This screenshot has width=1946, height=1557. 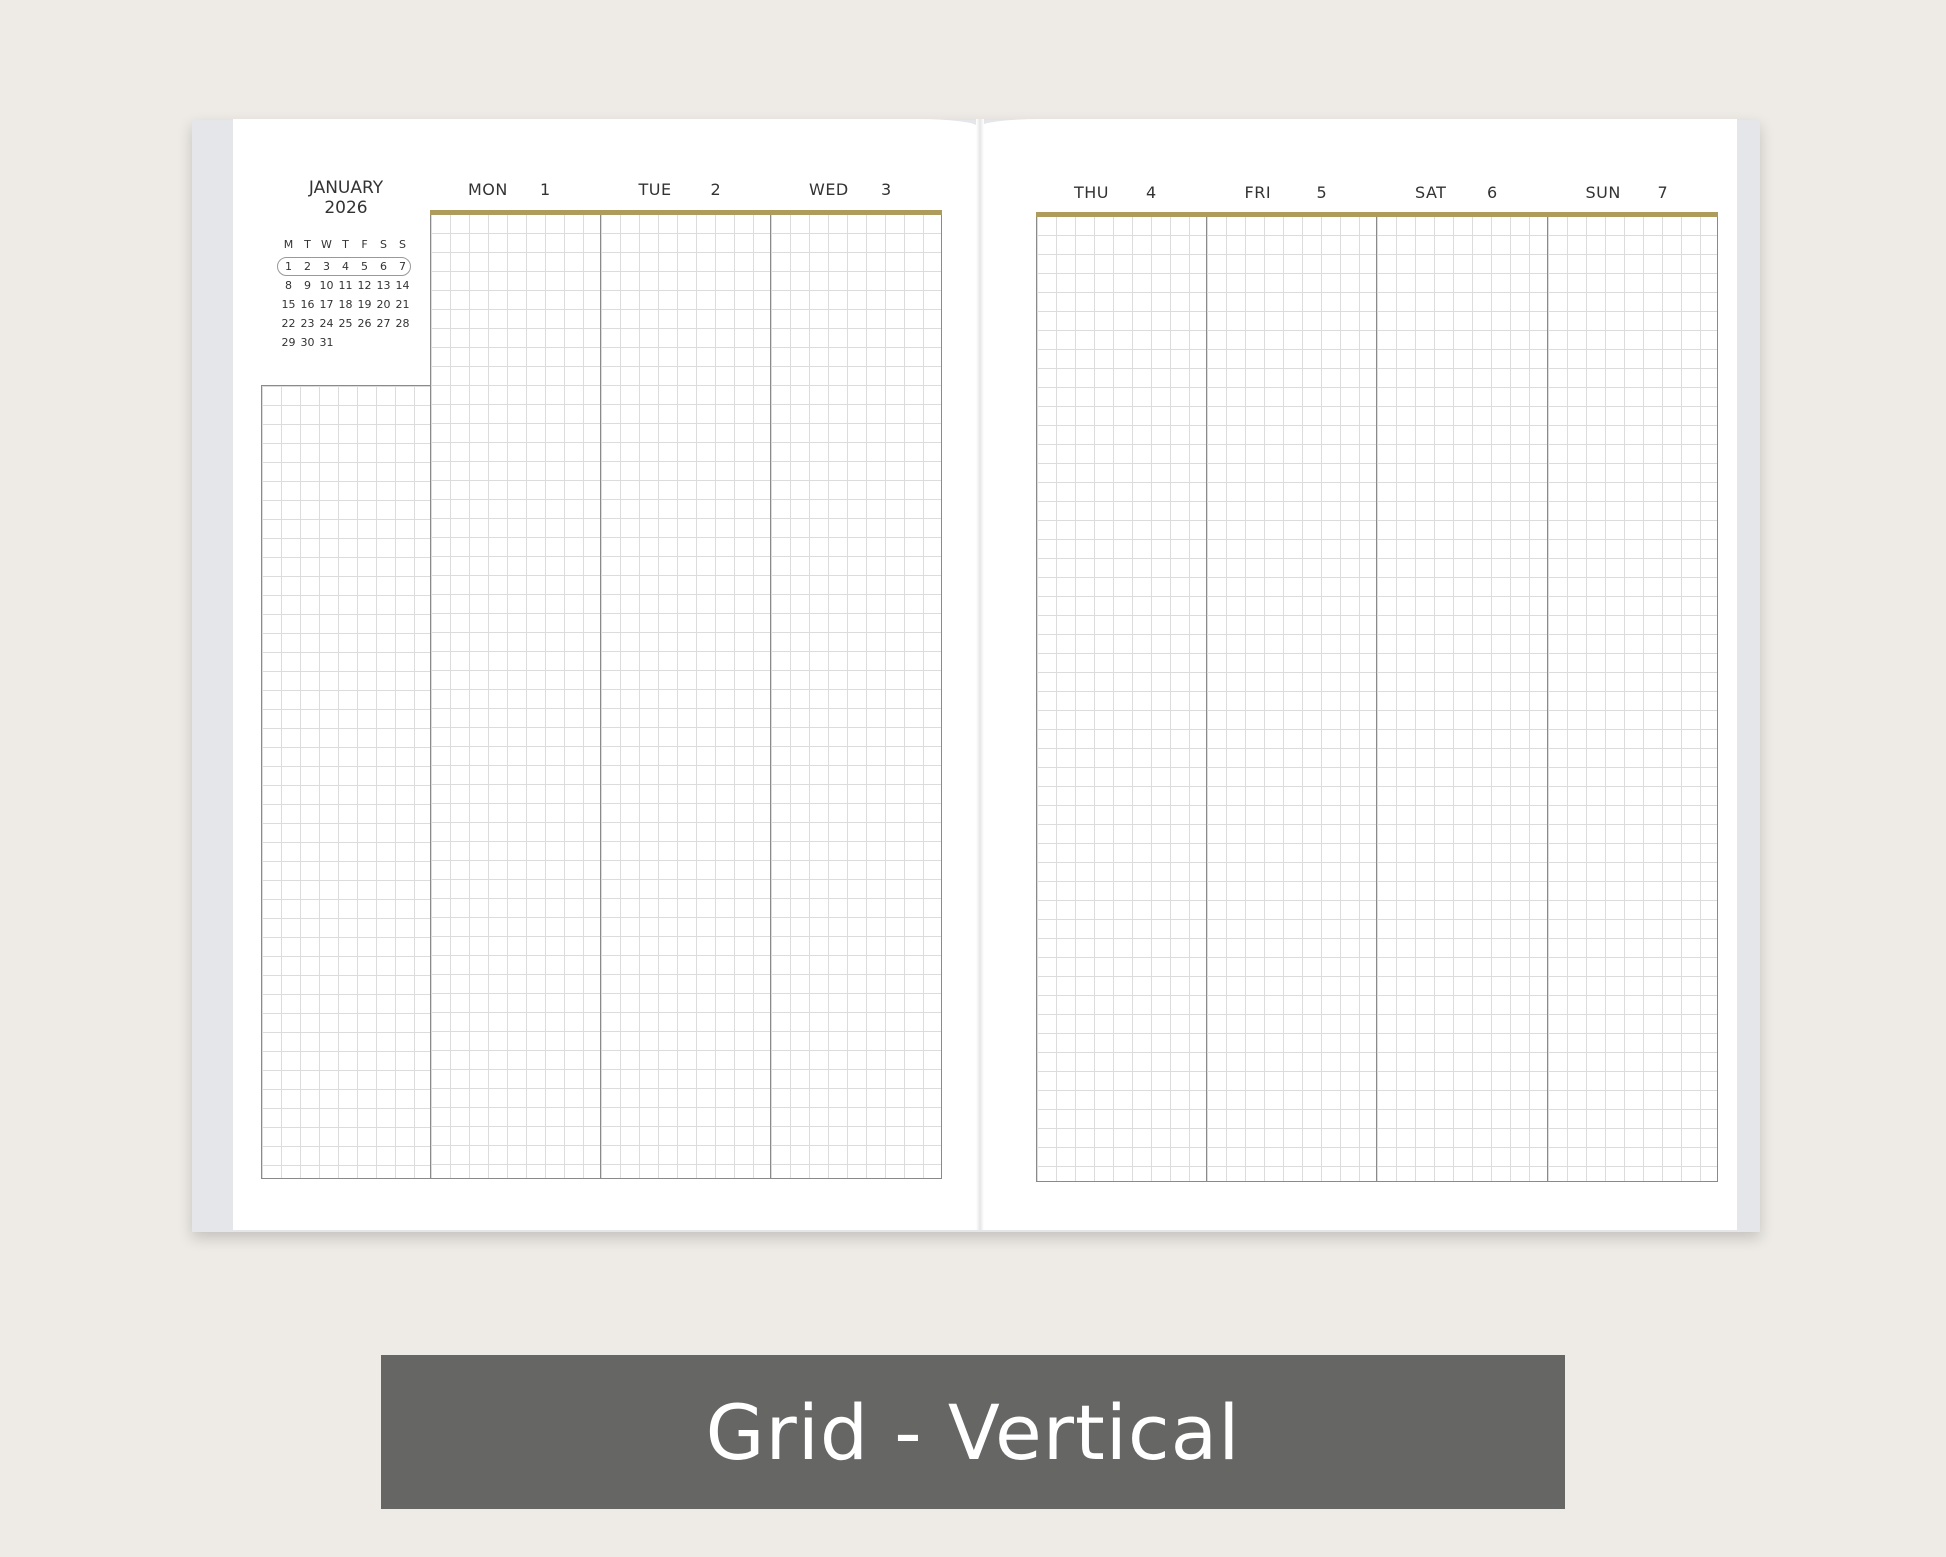 What do you see at coordinates (383, 266) in the screenshot?
I see `calendar-date: 6` at bounding box center [383, 266].